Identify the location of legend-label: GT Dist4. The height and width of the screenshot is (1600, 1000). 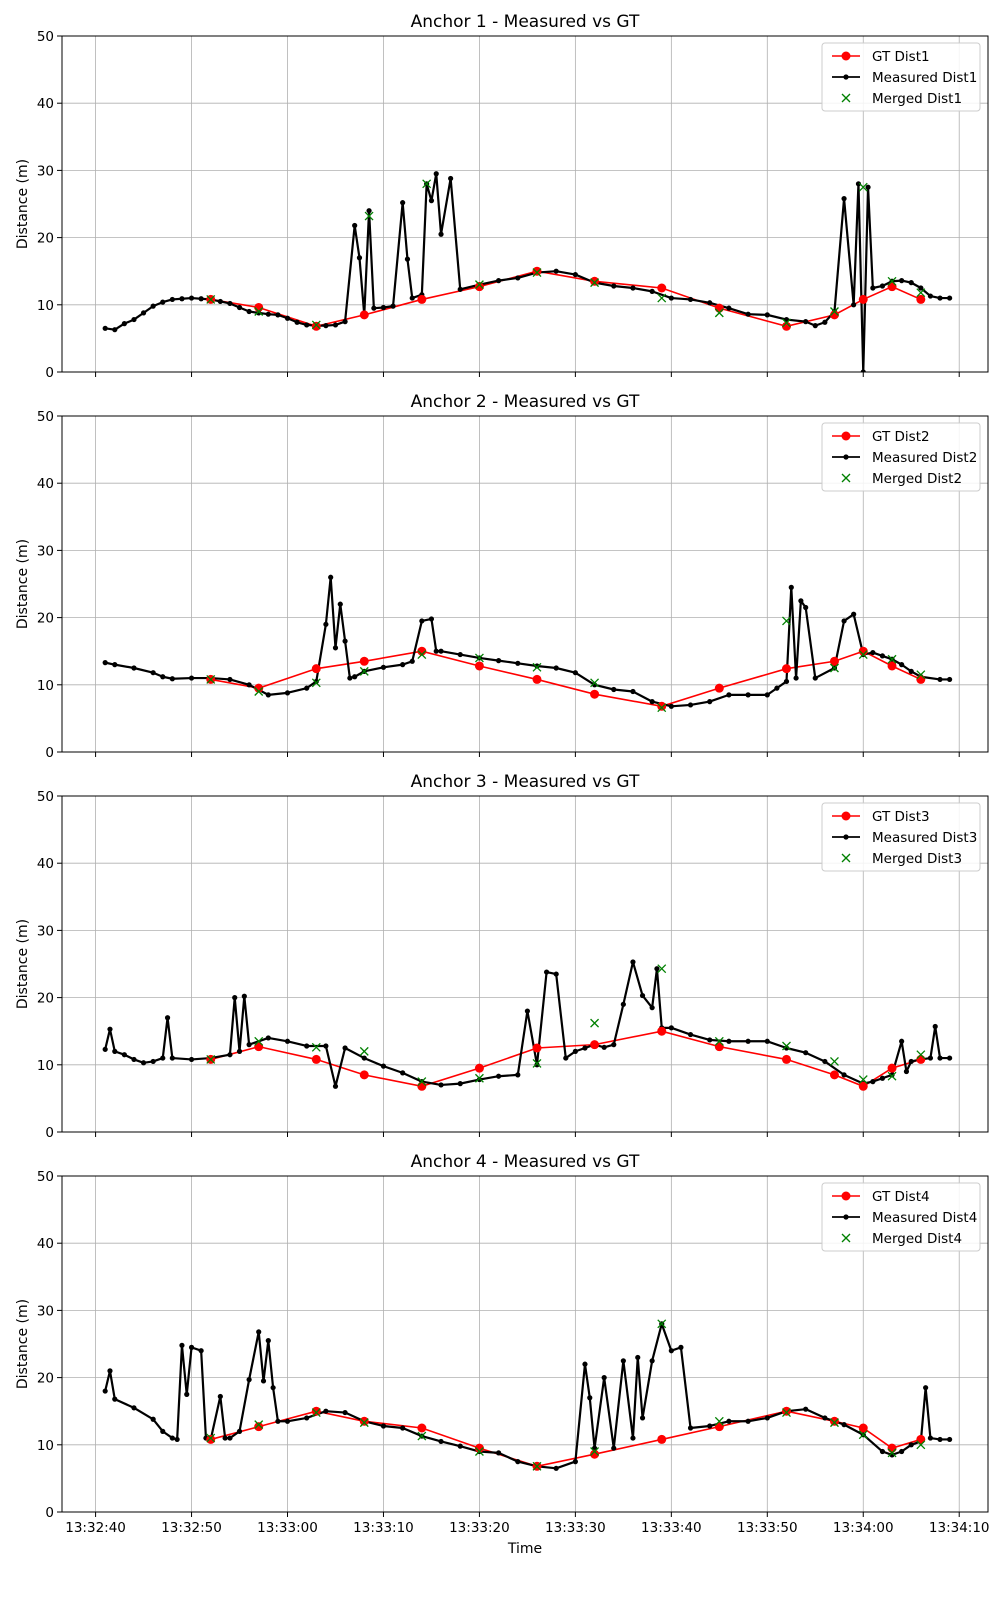
(901, 1197).